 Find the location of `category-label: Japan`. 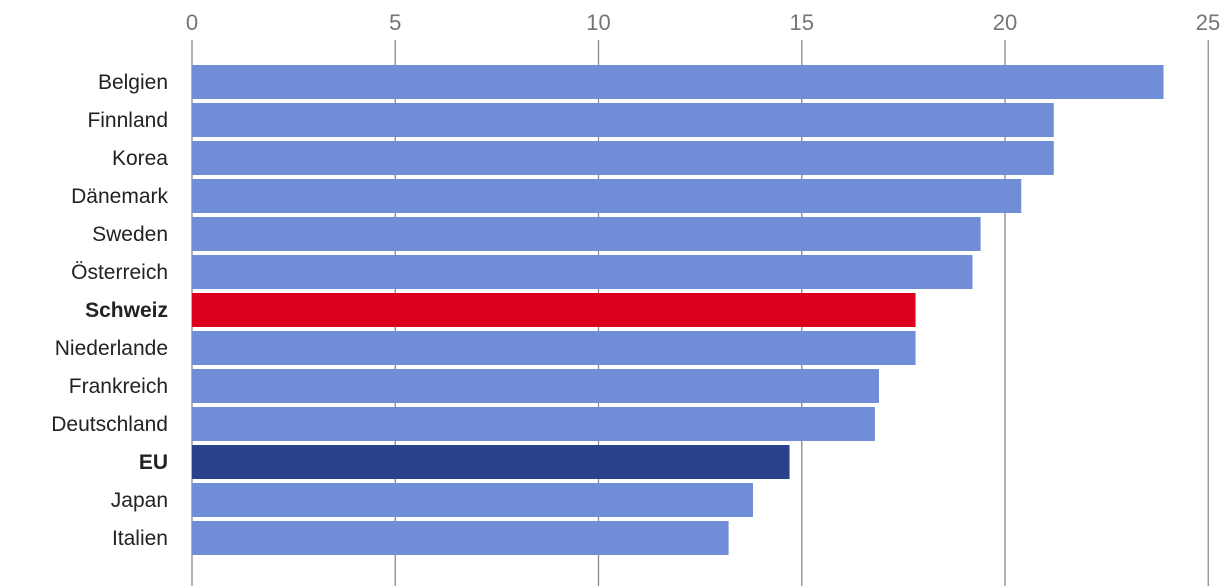

category-label: Japan is located at coordinates (139, 500).